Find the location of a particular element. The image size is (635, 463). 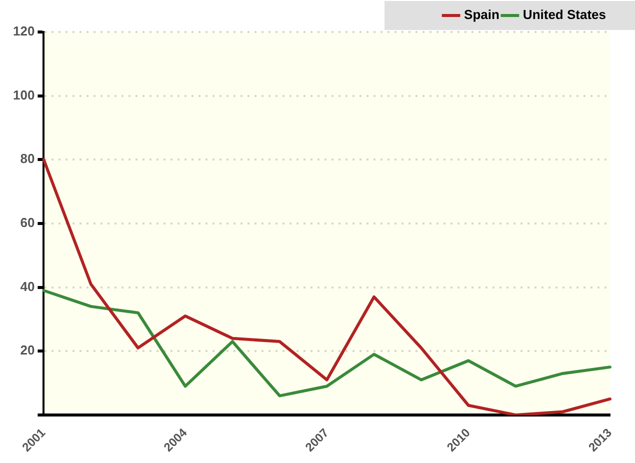

y-tick-label: 100 is located at coordinates (23, 94).